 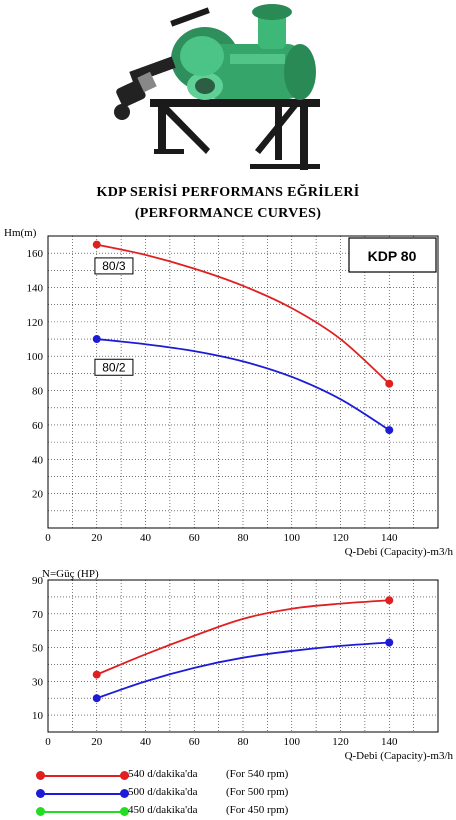 What do you see at coordinates (35, 323) in the screenshot?
I see `y-tick-label: 120` at bounding box center [35, 323].